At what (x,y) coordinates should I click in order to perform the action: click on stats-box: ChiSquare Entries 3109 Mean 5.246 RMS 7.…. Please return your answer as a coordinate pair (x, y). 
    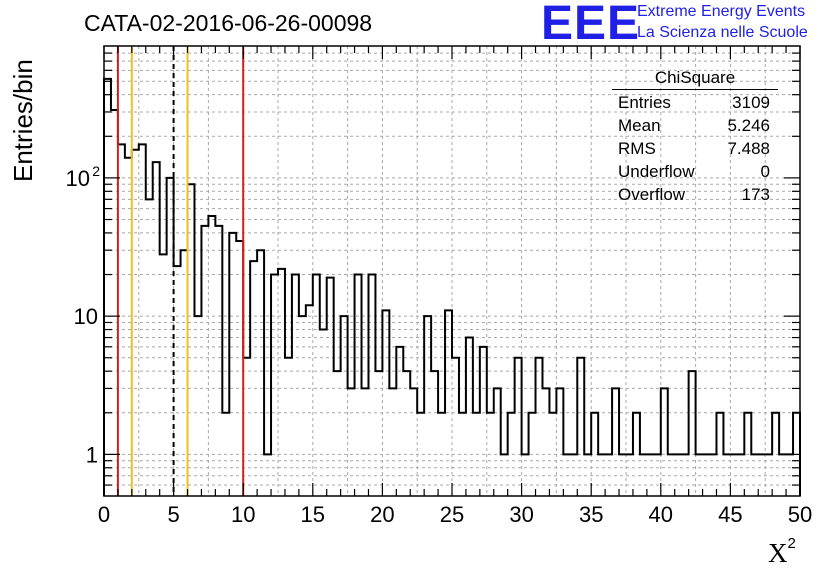
    Looking at the image, I should click on (695, 137).